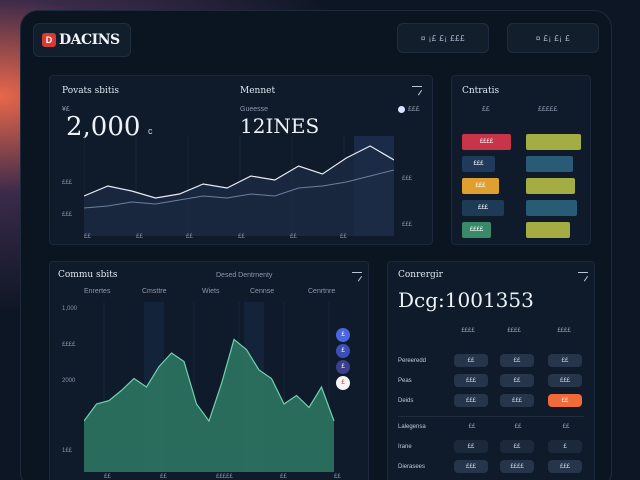 The image size is (640, 480). What do you see at coordinates (405, 381) in the screenshot?
I see `row-label: Peas` at bounding box center [405, 381].